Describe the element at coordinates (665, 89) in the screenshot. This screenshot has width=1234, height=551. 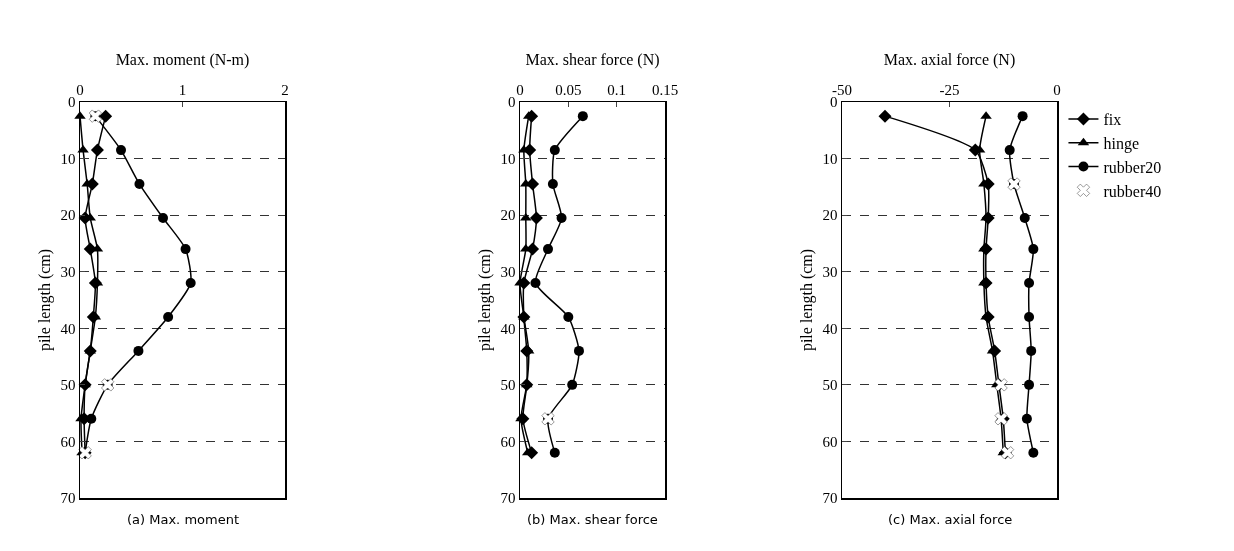
I see `x-tick-label: 0.15` at that location.